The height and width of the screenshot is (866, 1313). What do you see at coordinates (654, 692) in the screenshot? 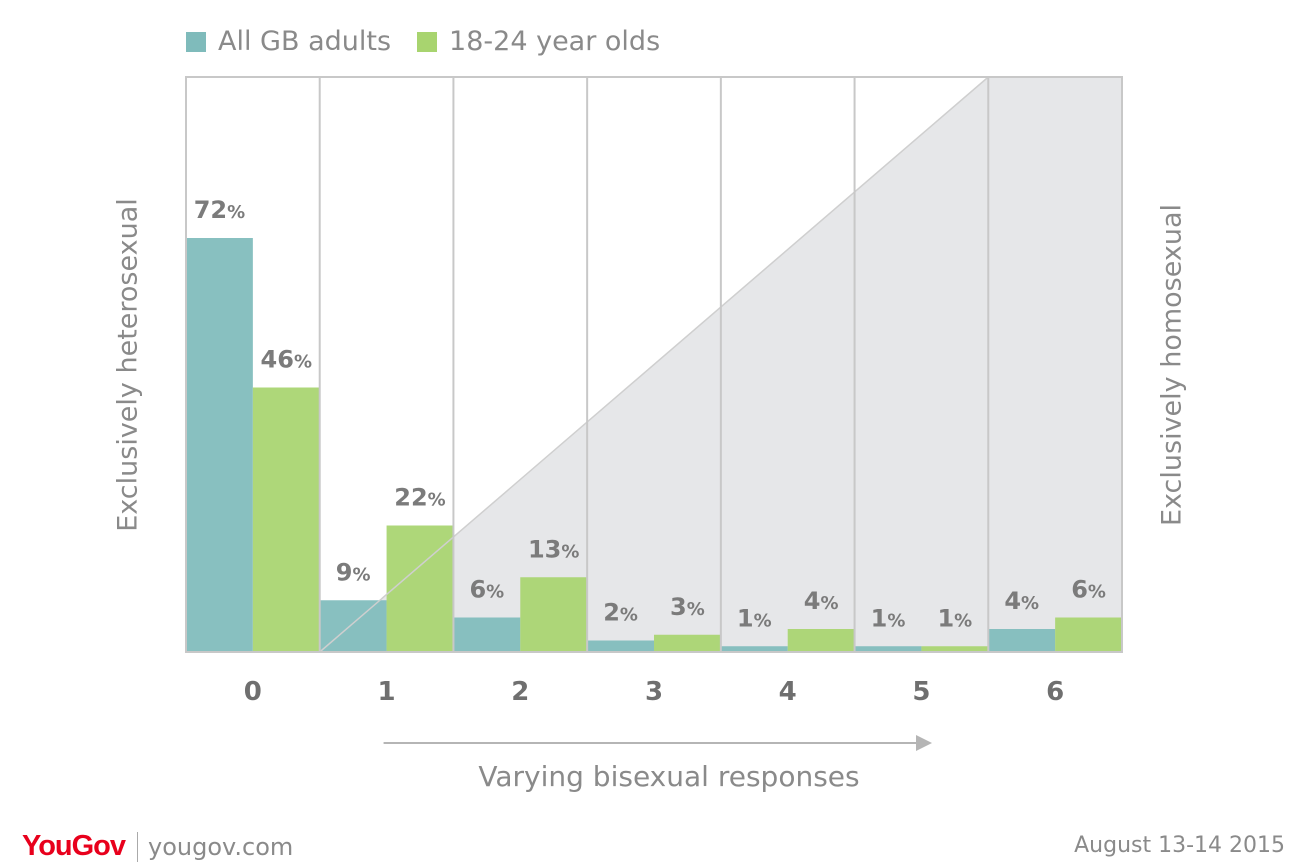
I see `x-tick-label-3: 3` at bounding box center [654, 692].